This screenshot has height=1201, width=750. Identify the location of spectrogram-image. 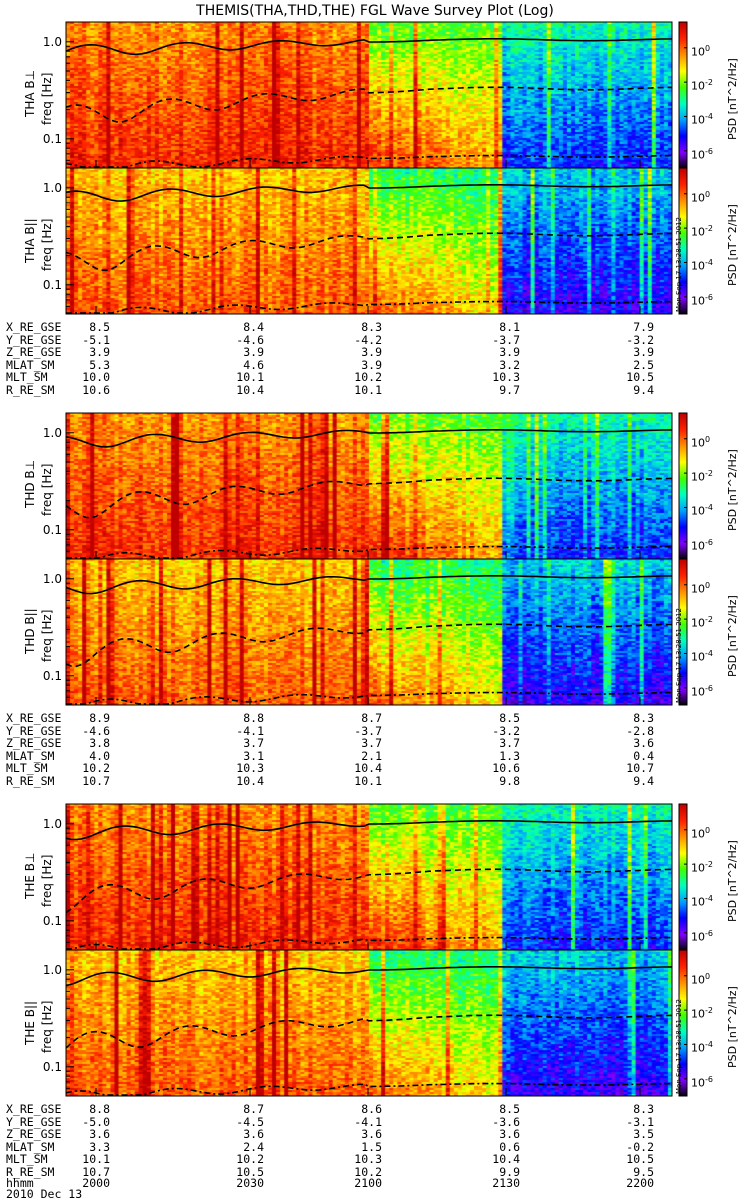
(369, 95).